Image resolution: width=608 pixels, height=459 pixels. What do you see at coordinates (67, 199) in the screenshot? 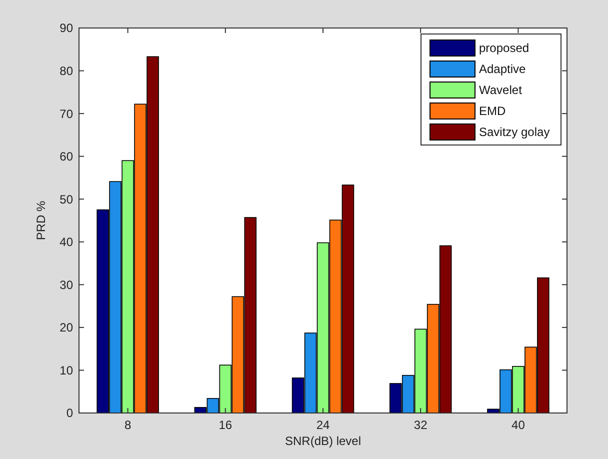
I see `y-tick-label: 50` at bounding box center [67, 199].